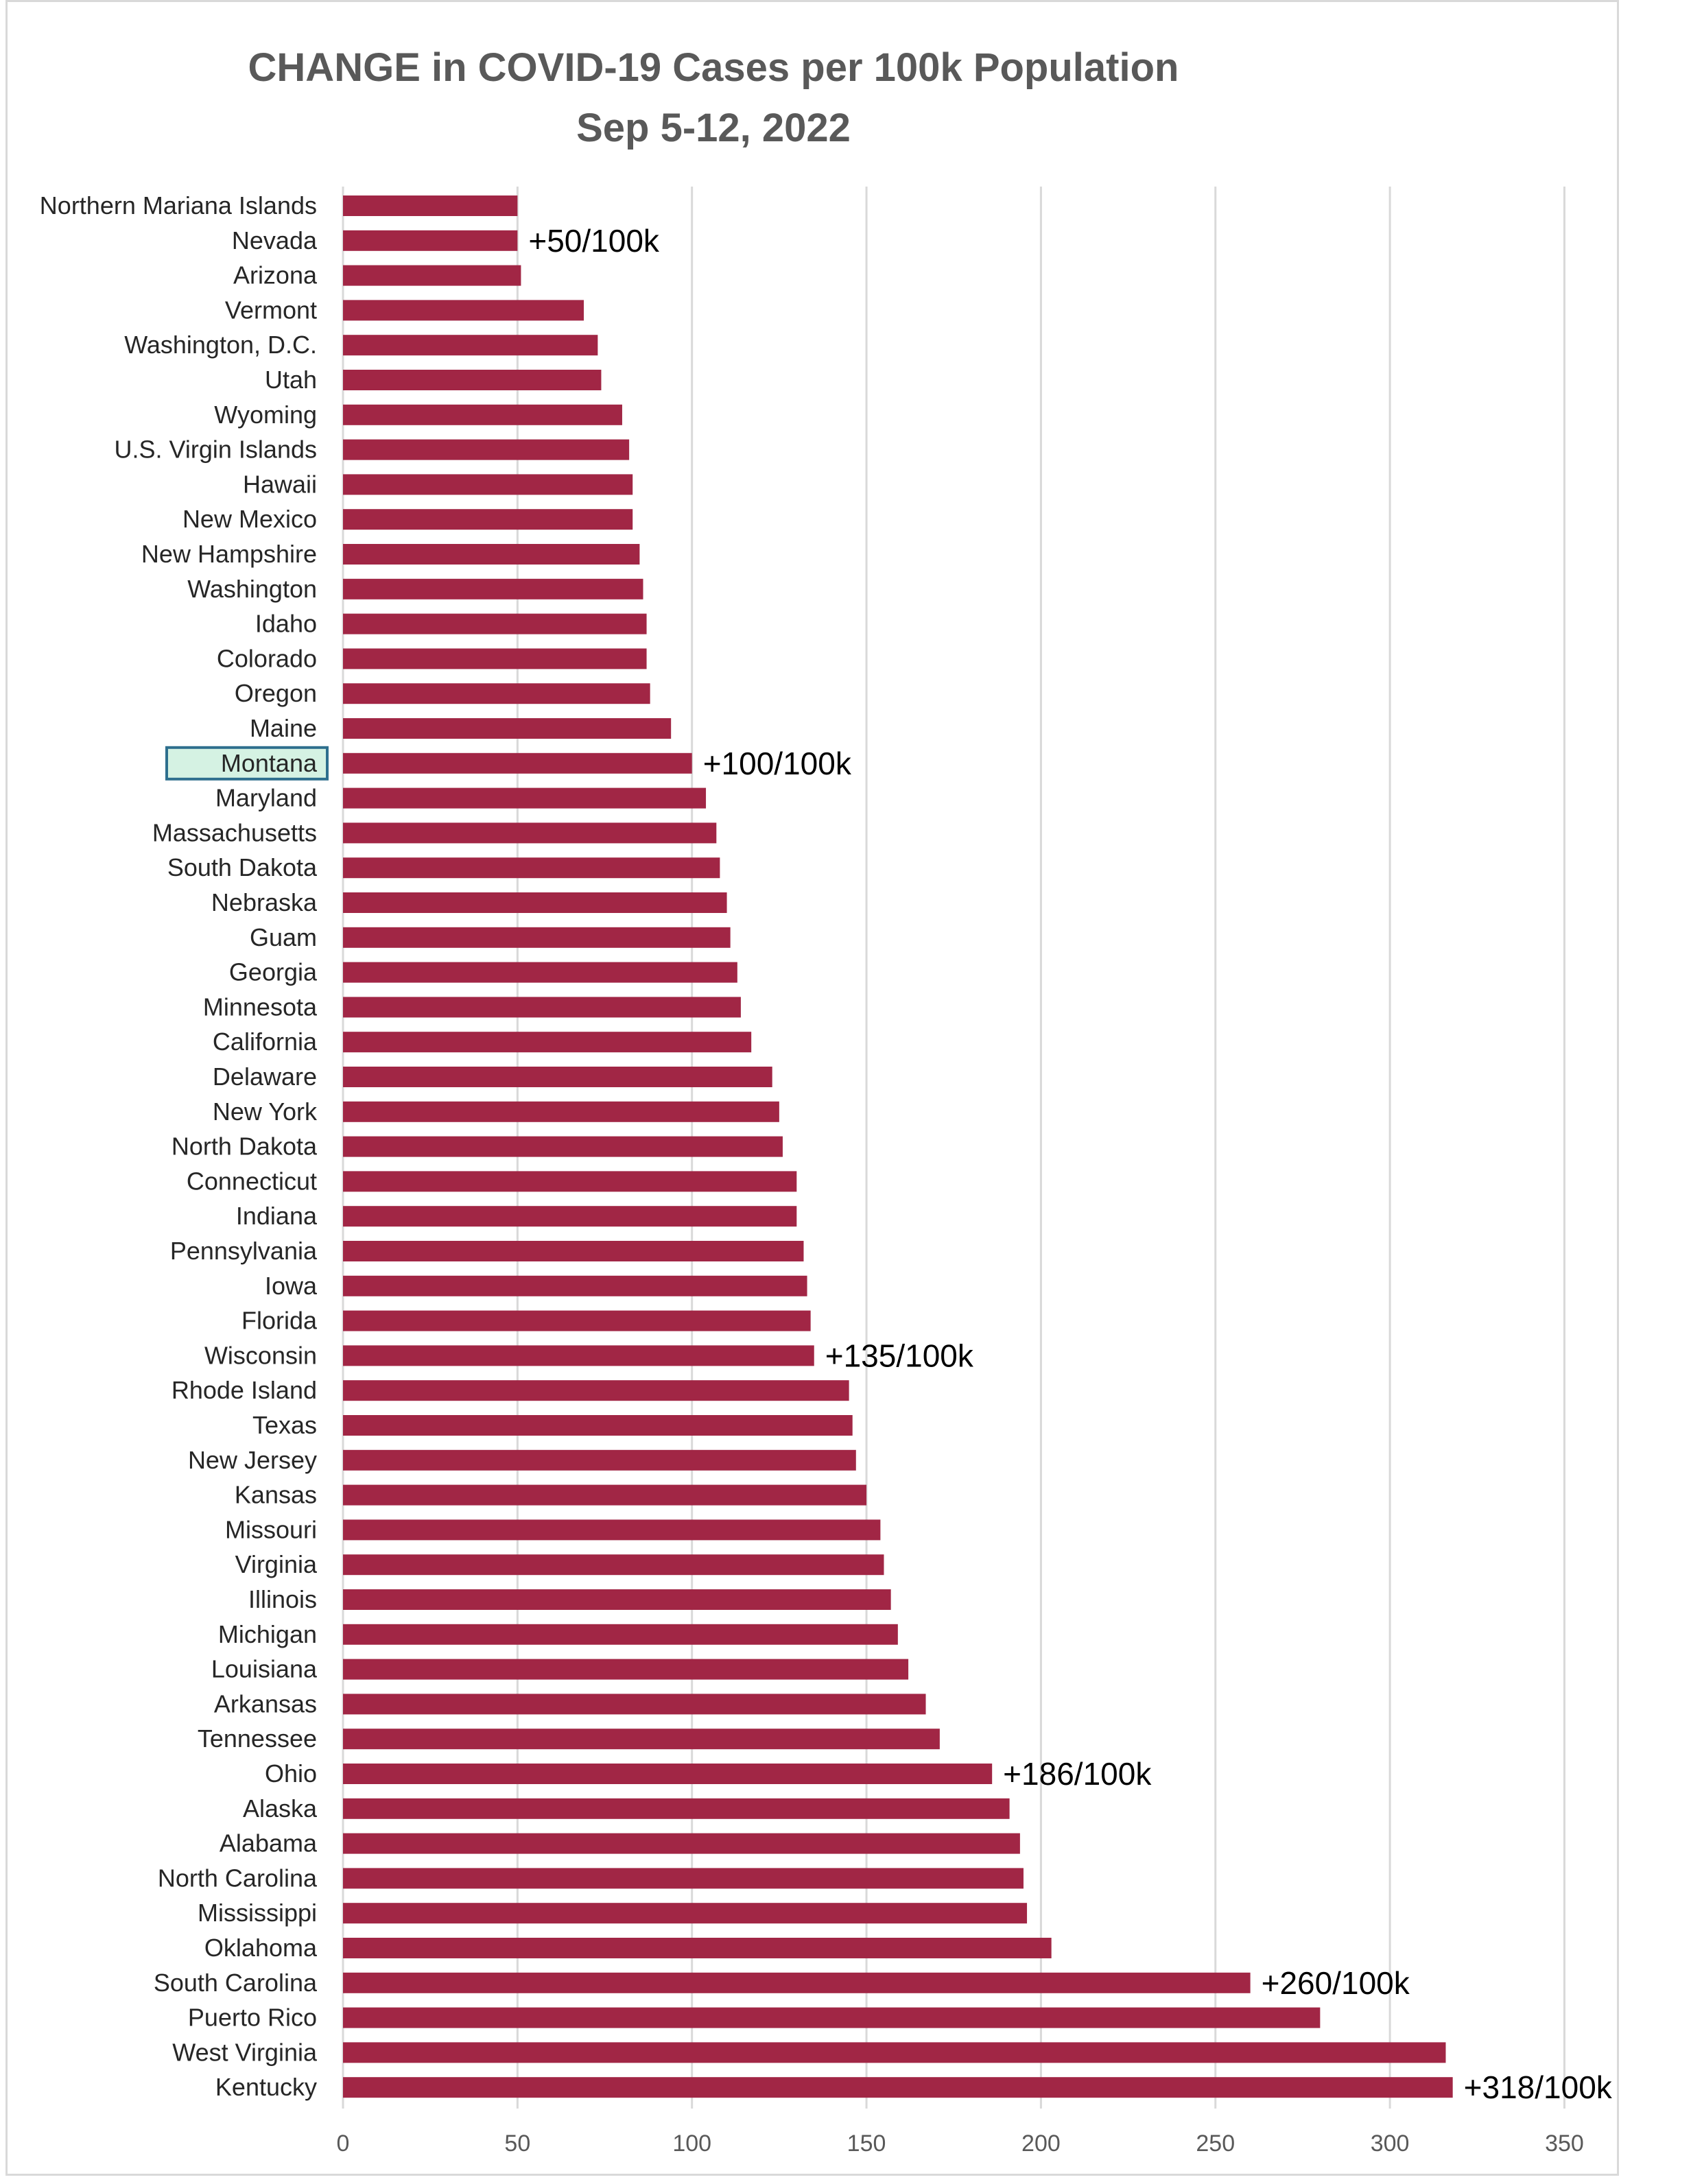 The height and width of the screenshot is (2184, 1691). What do you see at coordinates (238, 1878) in the screenshot?
I see `category-label: North Carolina` at bounding box center [238, 1878].